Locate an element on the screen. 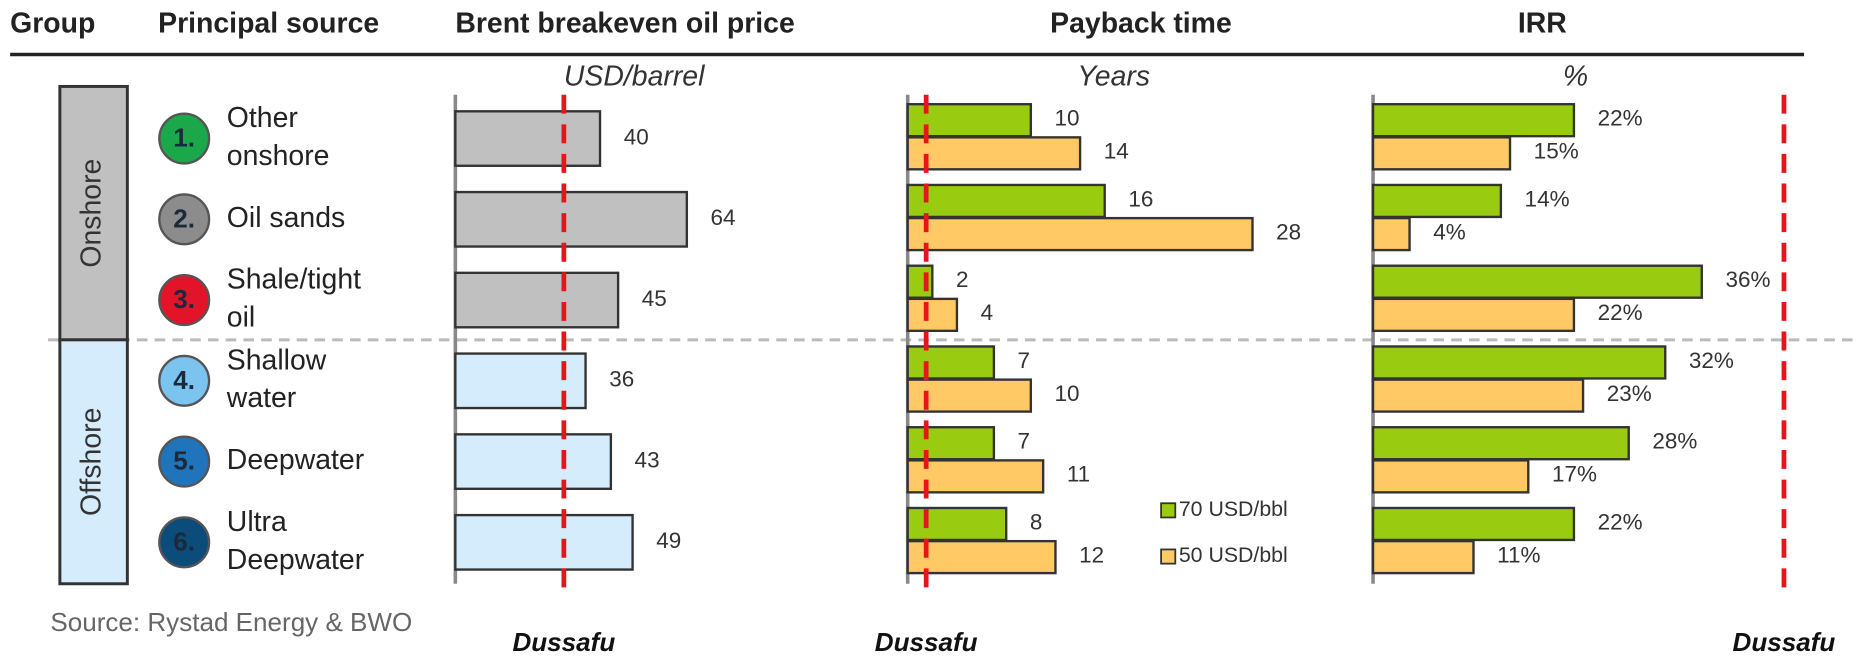 The width and height of the screenshot is (1858, 656). value-label: 36% is located at coordinates (1747, 279).